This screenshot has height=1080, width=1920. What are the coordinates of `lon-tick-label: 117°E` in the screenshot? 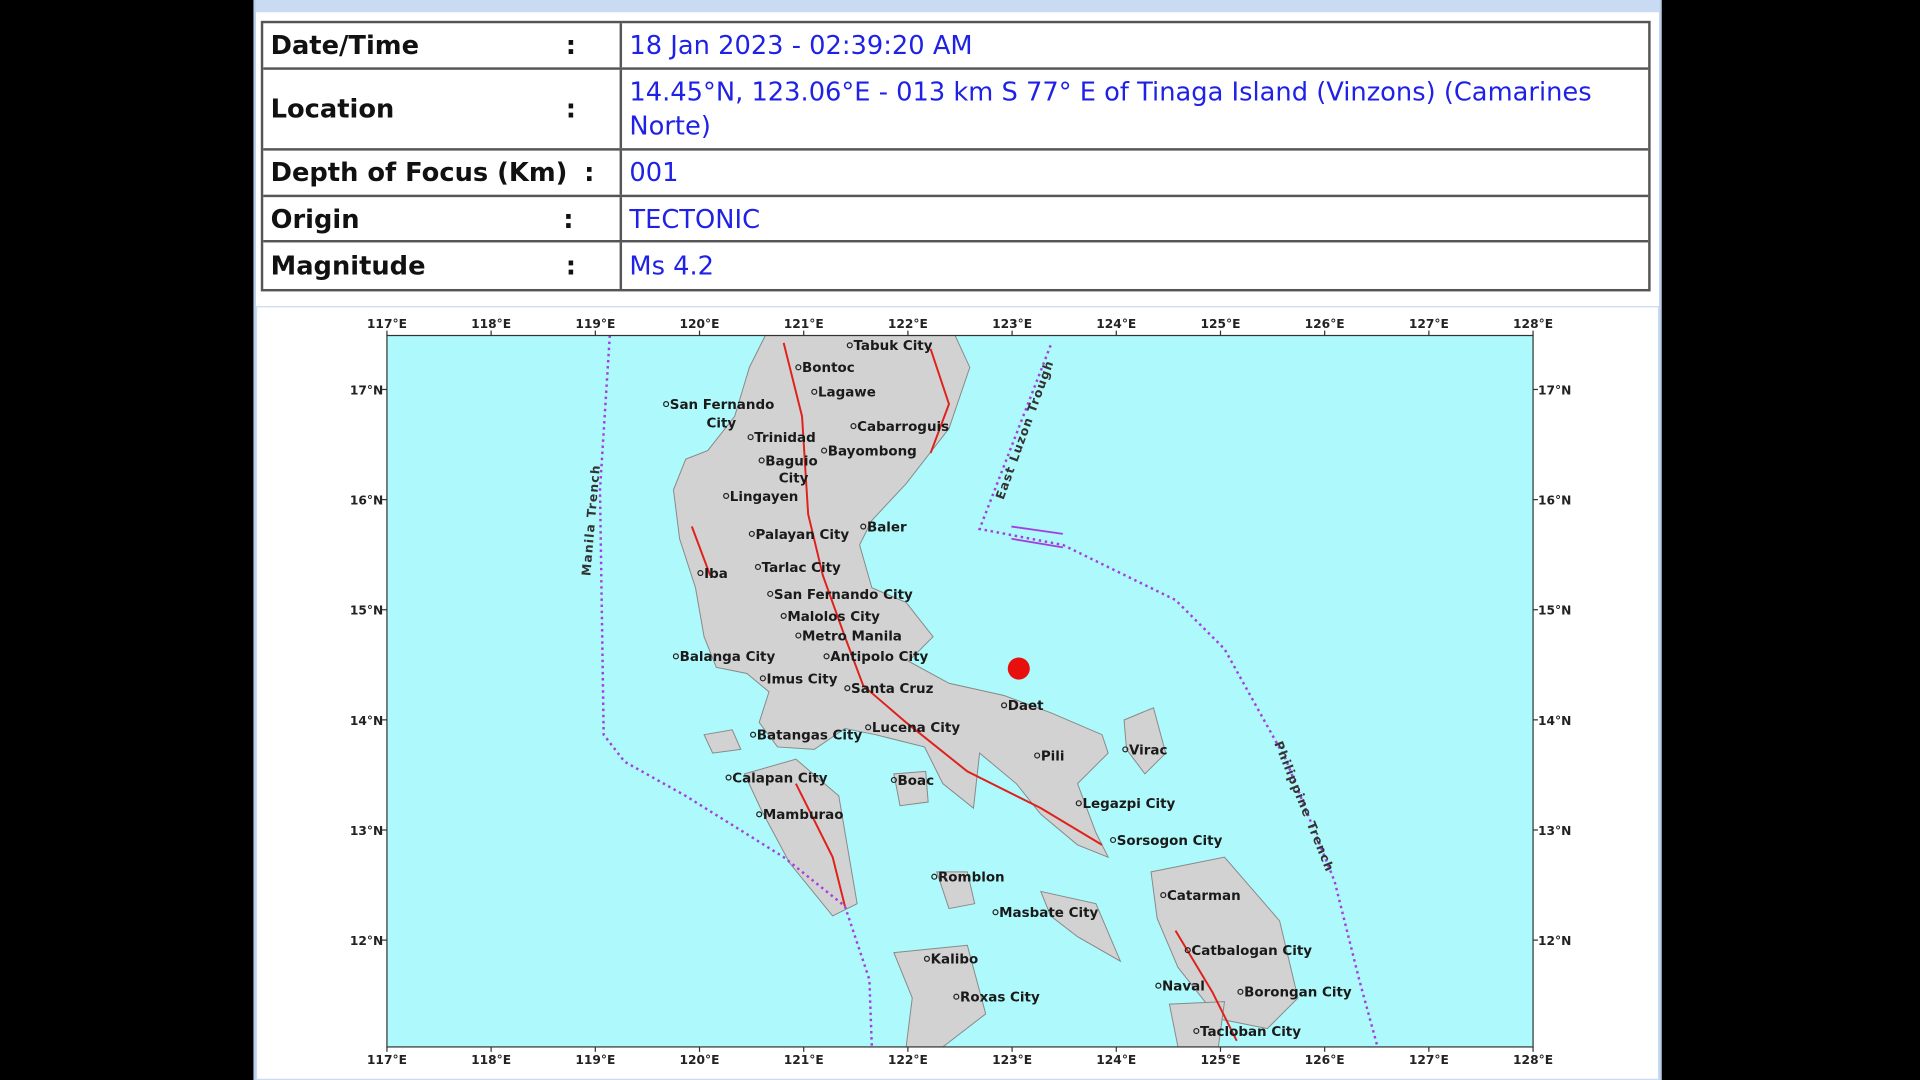 It's located at (387, 324).